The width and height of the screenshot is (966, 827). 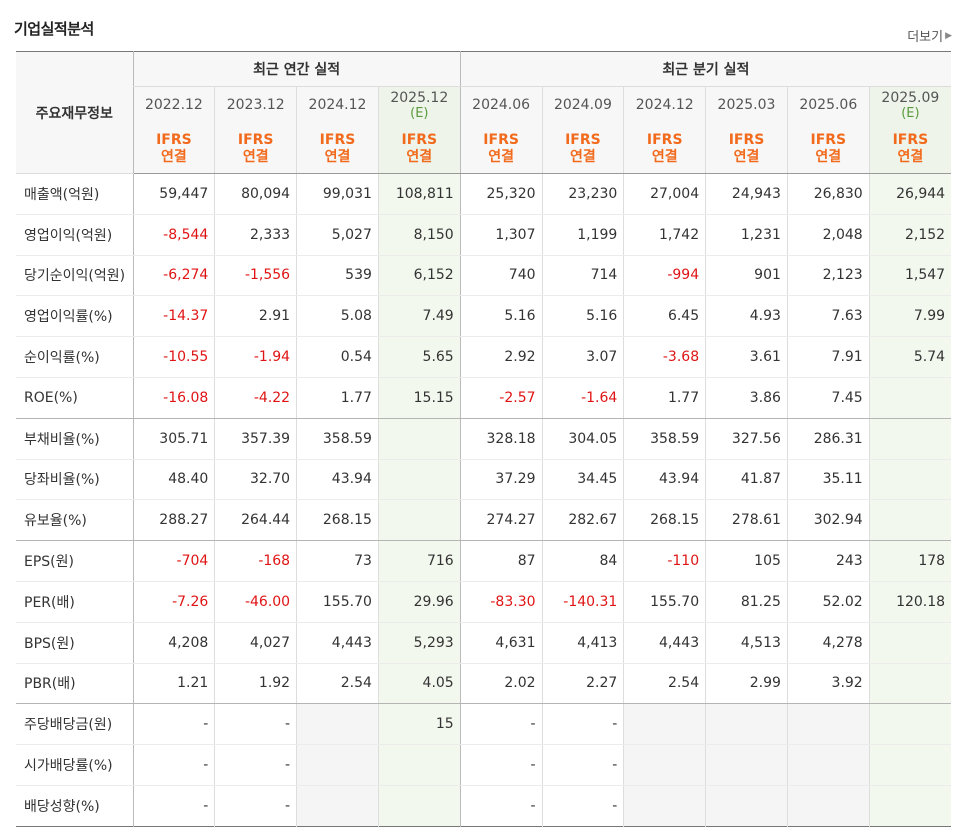 I want to click on table-cell: 87, so click(x=501, y=561).